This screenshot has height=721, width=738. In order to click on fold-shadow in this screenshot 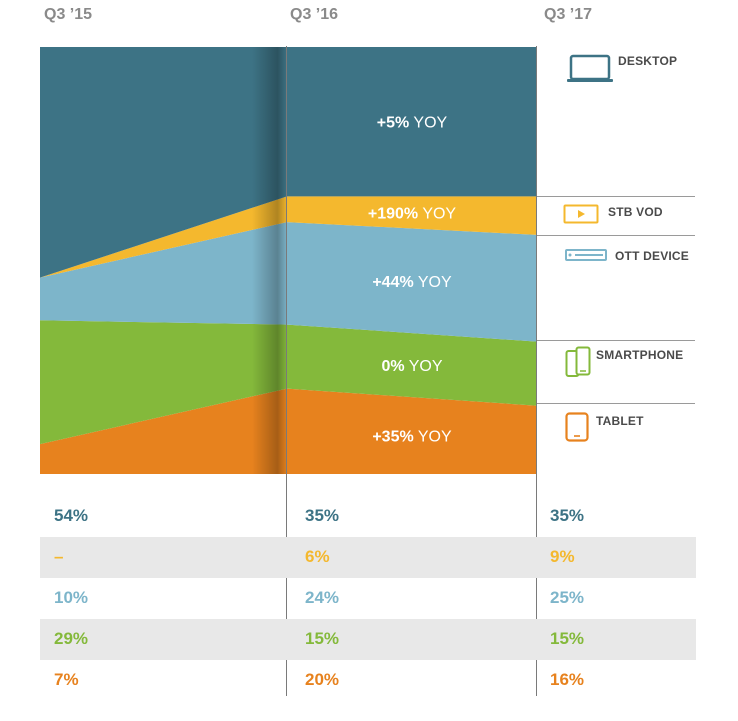, I will do `click(269, 260)`.